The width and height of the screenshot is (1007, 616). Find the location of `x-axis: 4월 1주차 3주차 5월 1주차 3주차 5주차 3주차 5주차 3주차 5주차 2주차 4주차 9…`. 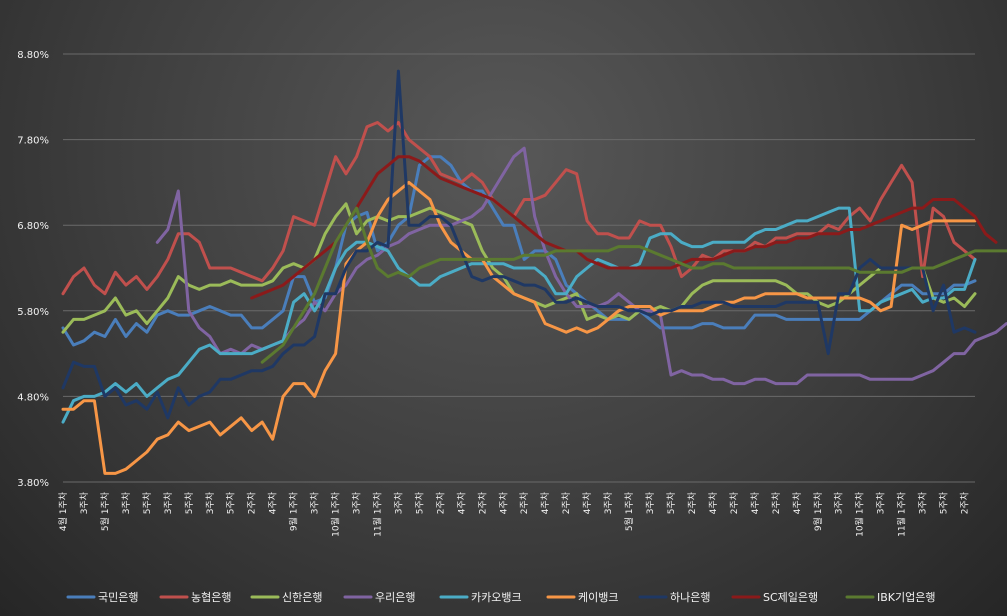

x-axis: 4월 1주차 3주차 5월 1주차 3주차 5주차 3주차 5주차 3주차 5주차 2주차 4주차 9… is located at coordinates (514, 514).